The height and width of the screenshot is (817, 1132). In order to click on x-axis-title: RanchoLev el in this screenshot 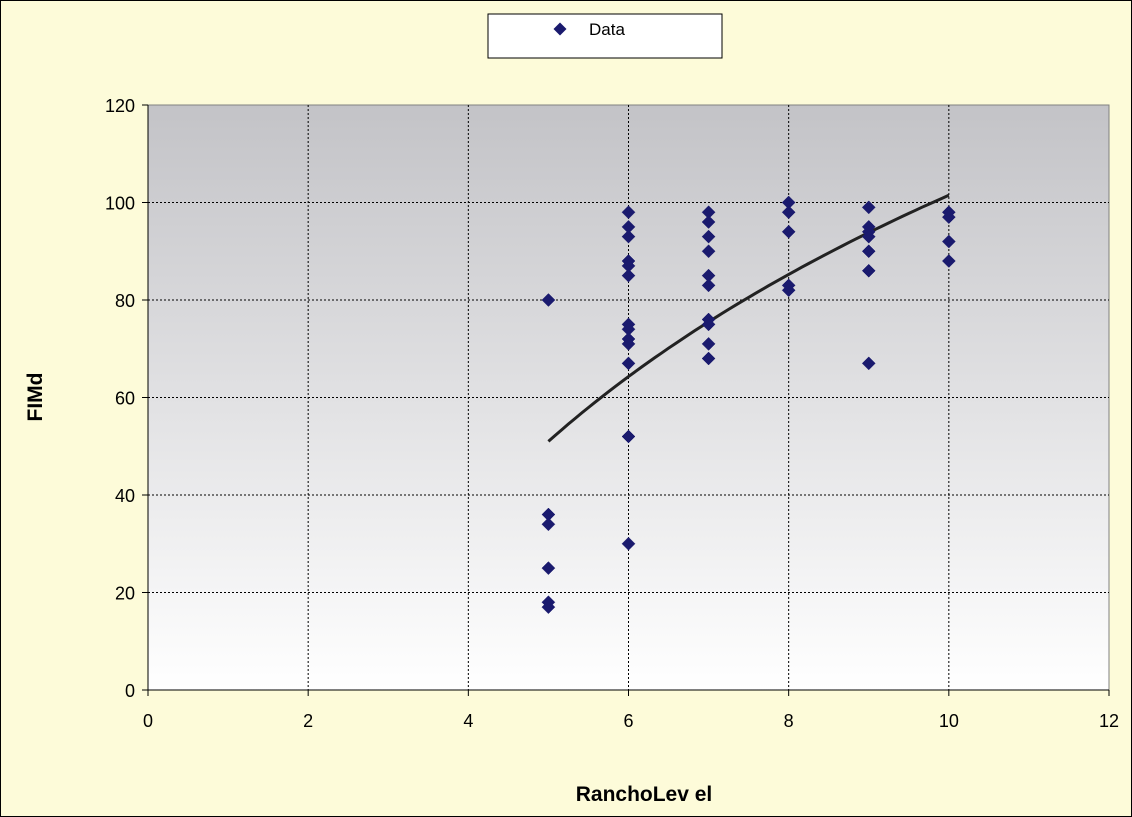, I will do `click(644, 794)`.